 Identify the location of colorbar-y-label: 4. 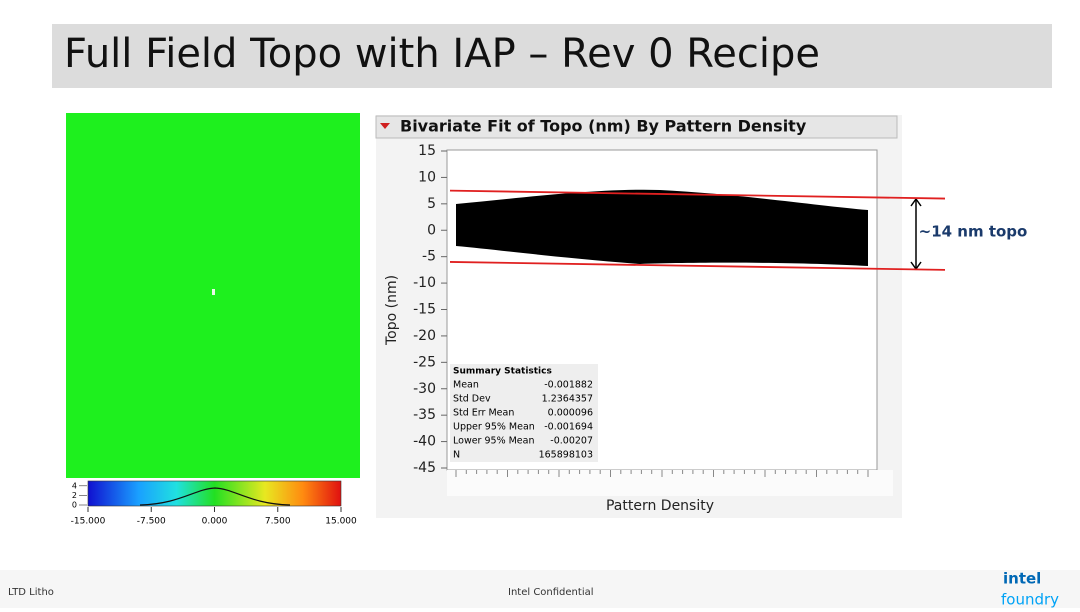
(74, 485).